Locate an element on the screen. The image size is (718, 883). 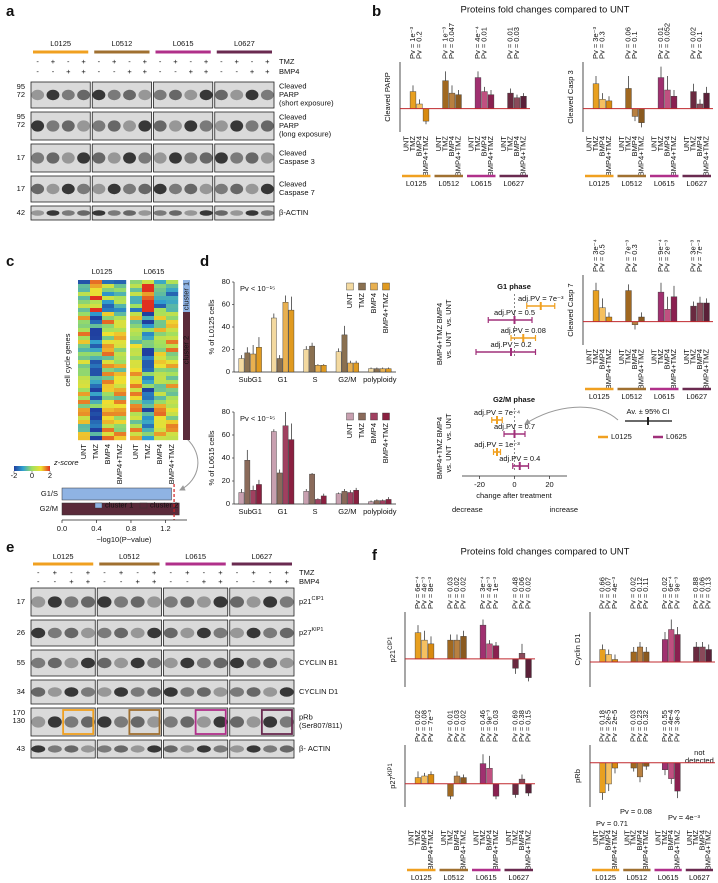
category-label: SubG1 is located at coordinates (250, 511).